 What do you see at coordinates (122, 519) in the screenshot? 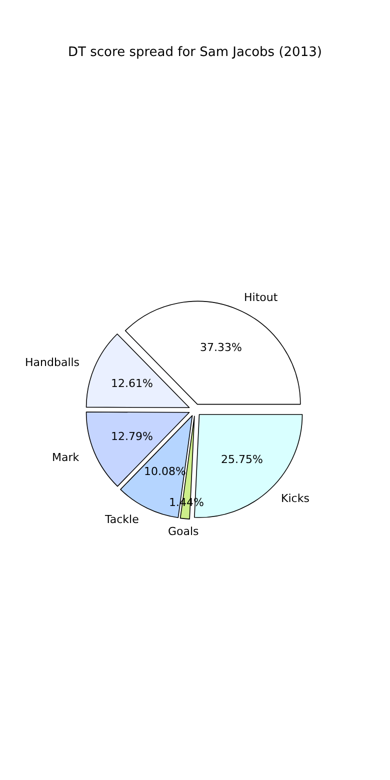
I see `slice-label: Tackle` at bounding box center [122, 519].